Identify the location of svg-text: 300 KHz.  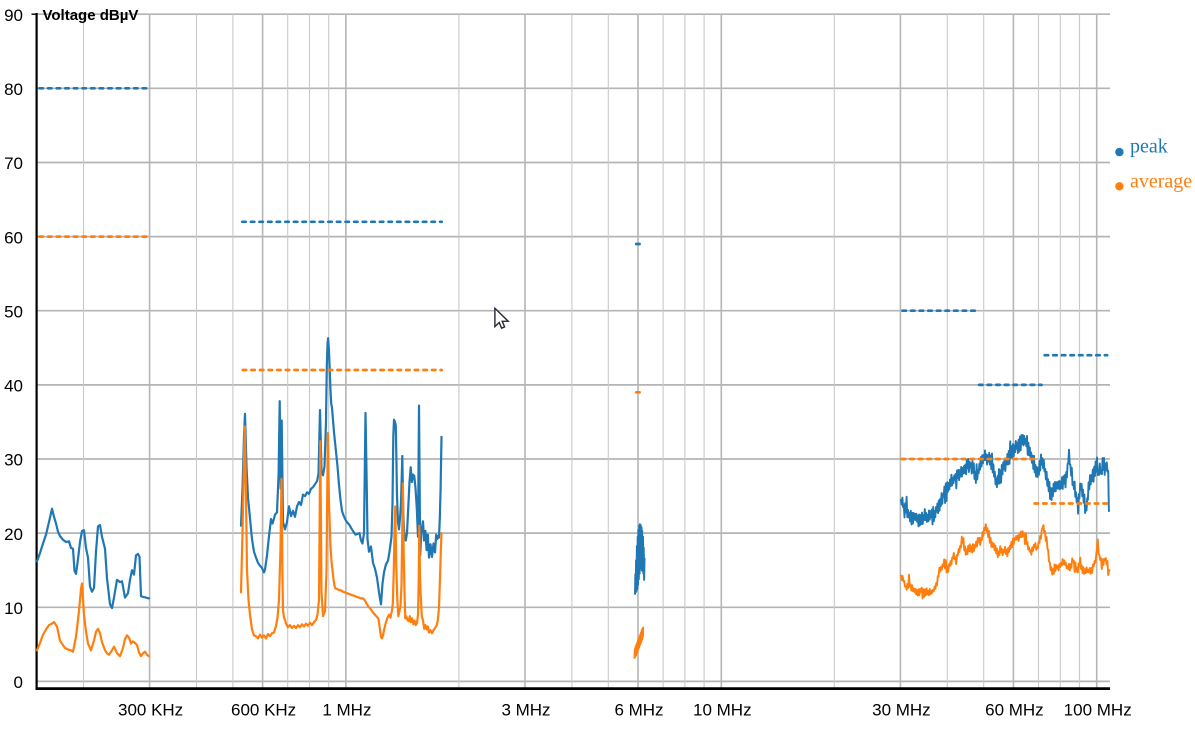
(150, 710).